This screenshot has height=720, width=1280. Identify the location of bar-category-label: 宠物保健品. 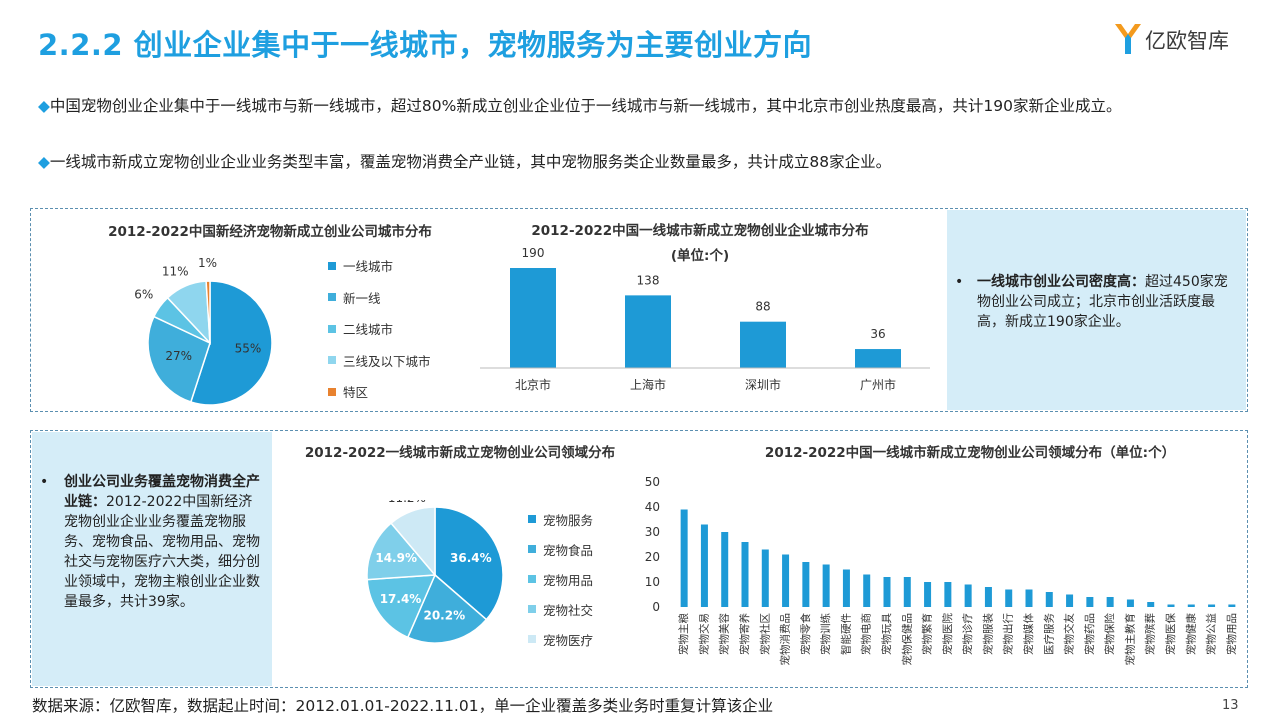
(906, 639).